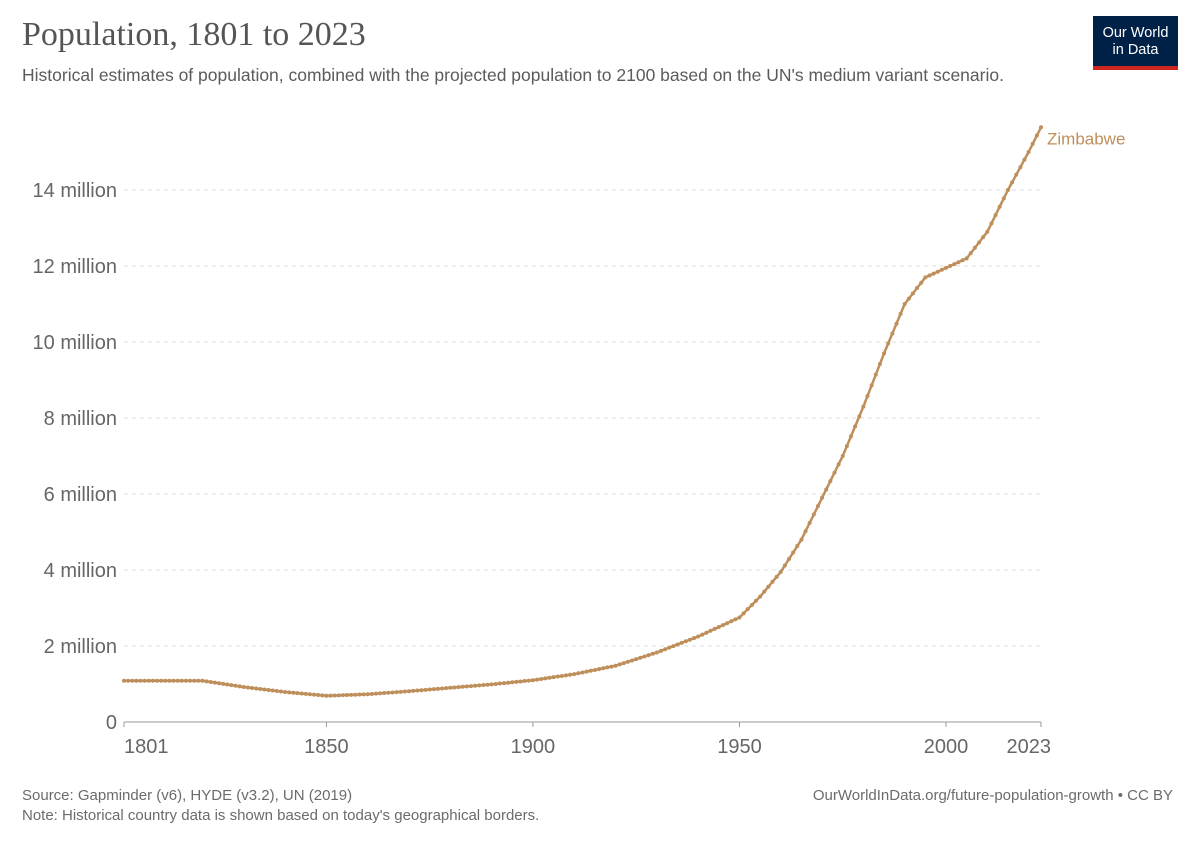 This screenshot has width=1200, height=848. What do you see at coordinates (946, 747) in the screenshot?
I see `x-tick-label: 2000` at bounding box center [946, 747].